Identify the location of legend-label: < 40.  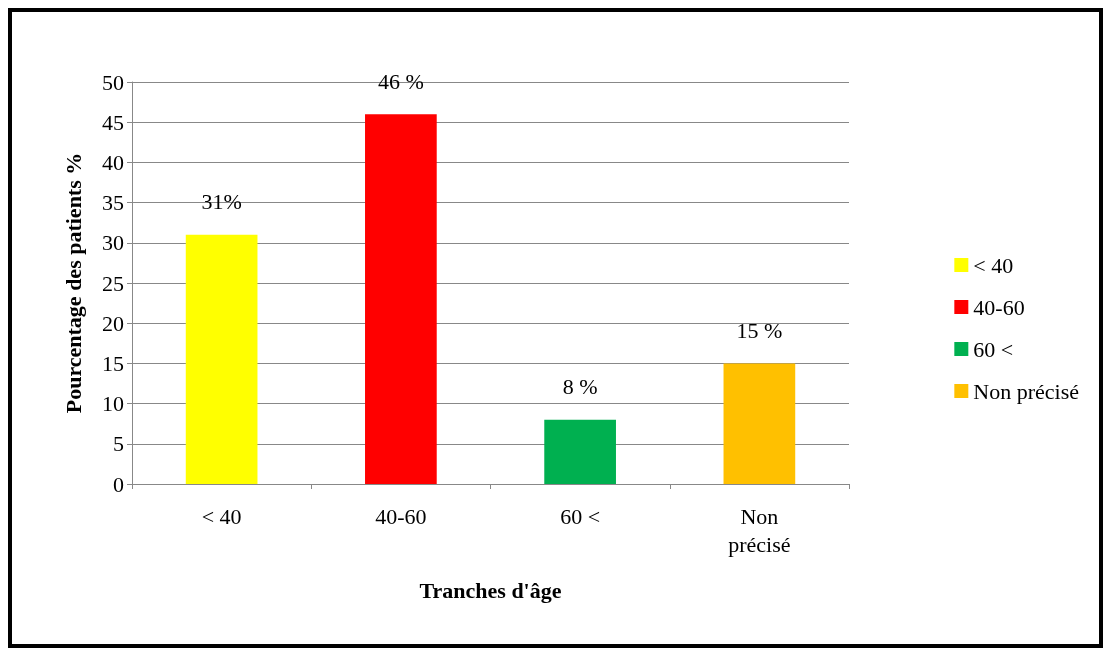
(993, 265).